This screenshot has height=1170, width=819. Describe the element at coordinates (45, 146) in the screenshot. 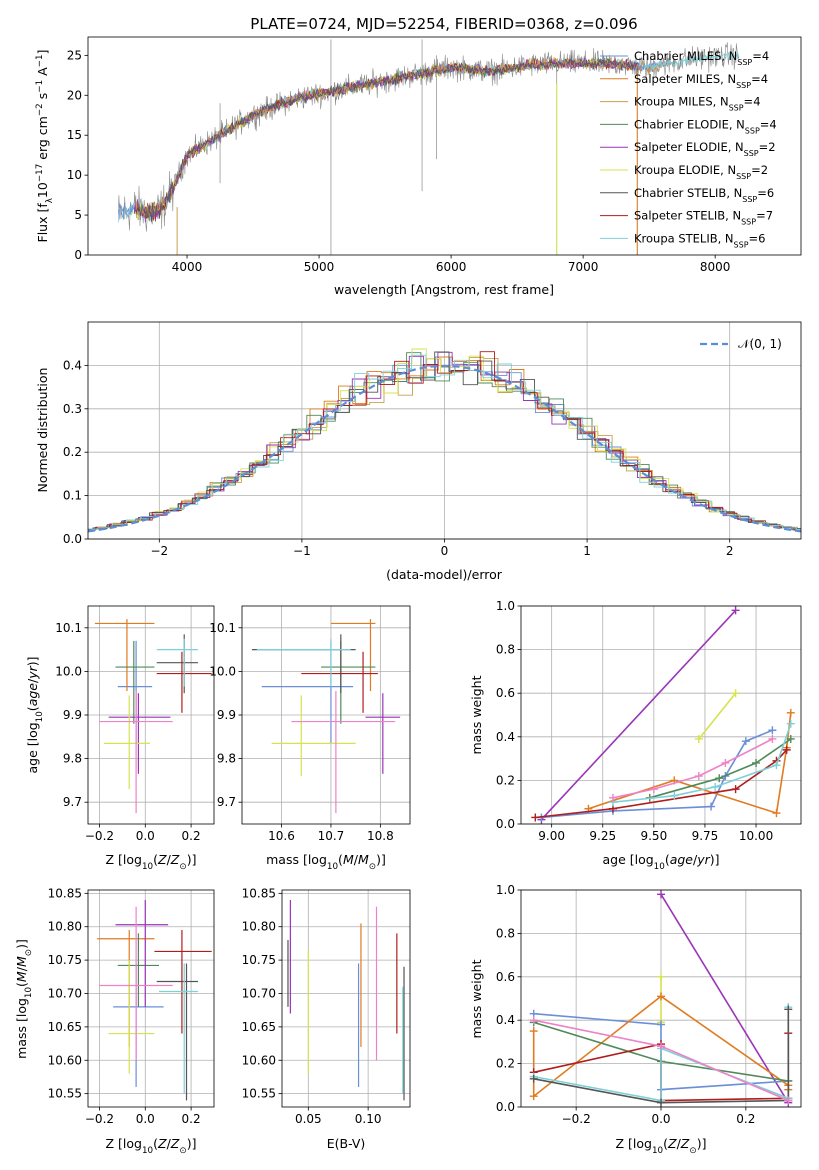

I see `y-axis-label: Flux [fλ10−17 erg cm−2 s−1 A−1]` at that location.